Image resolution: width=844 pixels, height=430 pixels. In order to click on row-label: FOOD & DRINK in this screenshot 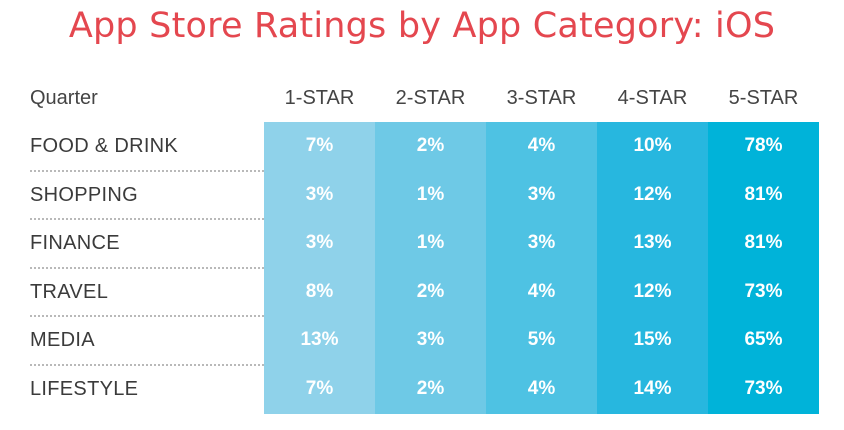, I will do `click(104, 146)`.